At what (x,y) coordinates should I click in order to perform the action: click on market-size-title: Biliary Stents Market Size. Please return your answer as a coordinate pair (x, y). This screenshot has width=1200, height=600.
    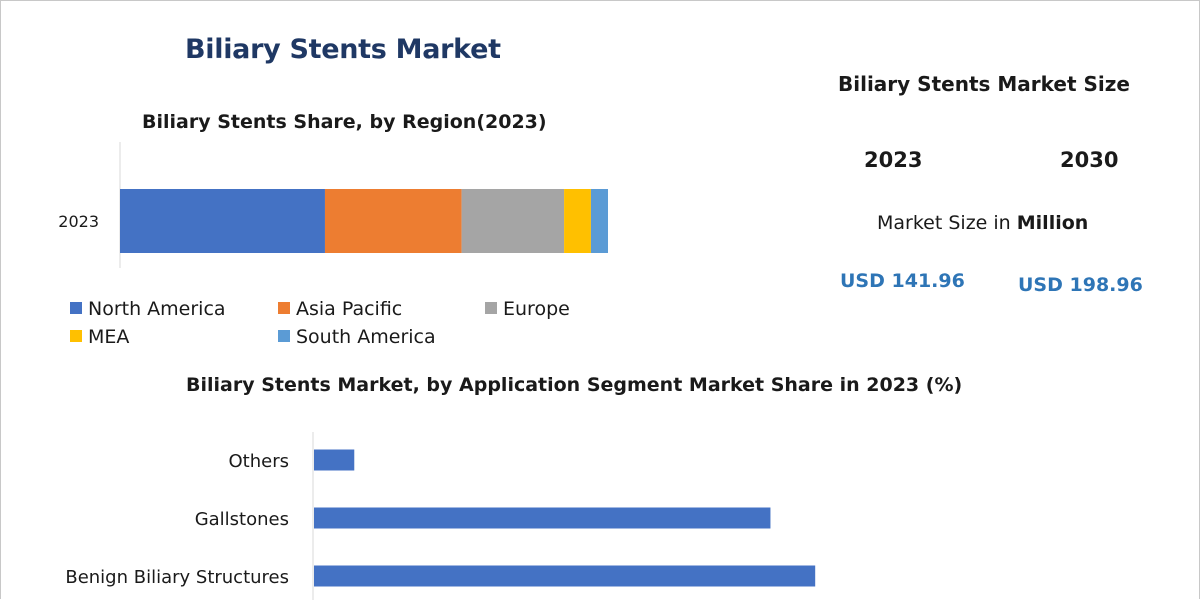
    Looking at the image, I should click on (984, 84).